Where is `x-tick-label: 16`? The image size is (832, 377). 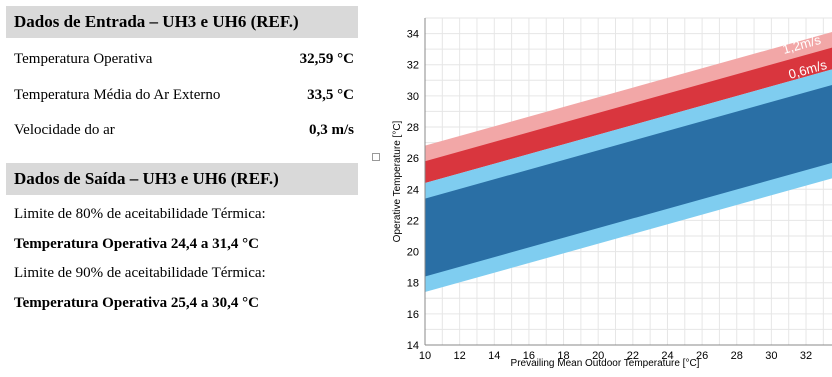 x-tick-label: 16 is located at coordinates (529, 356).